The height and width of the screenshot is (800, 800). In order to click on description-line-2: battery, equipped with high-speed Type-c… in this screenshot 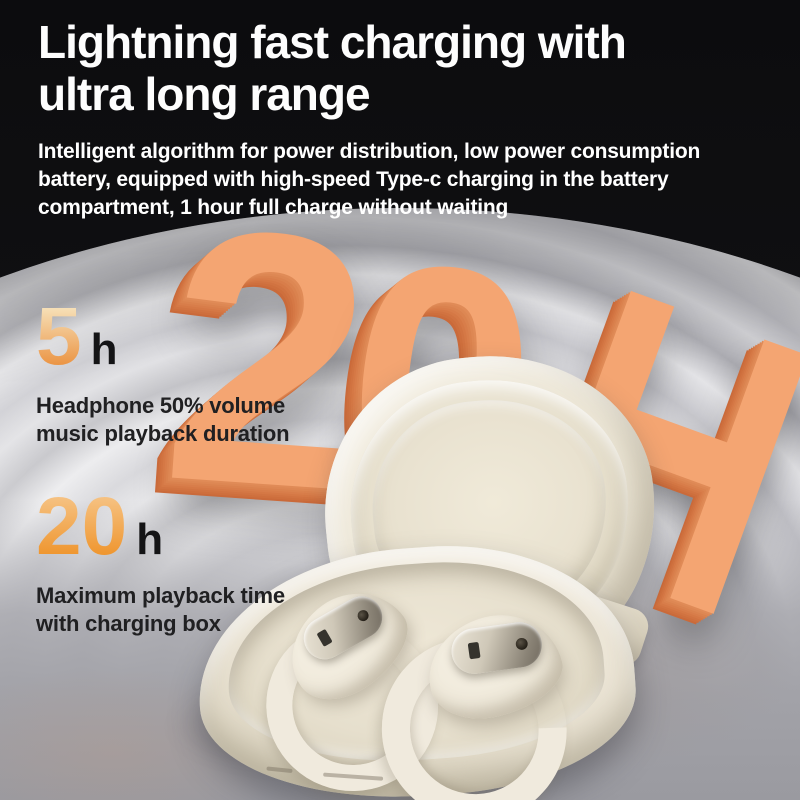, I will do `click(353, 179)`.